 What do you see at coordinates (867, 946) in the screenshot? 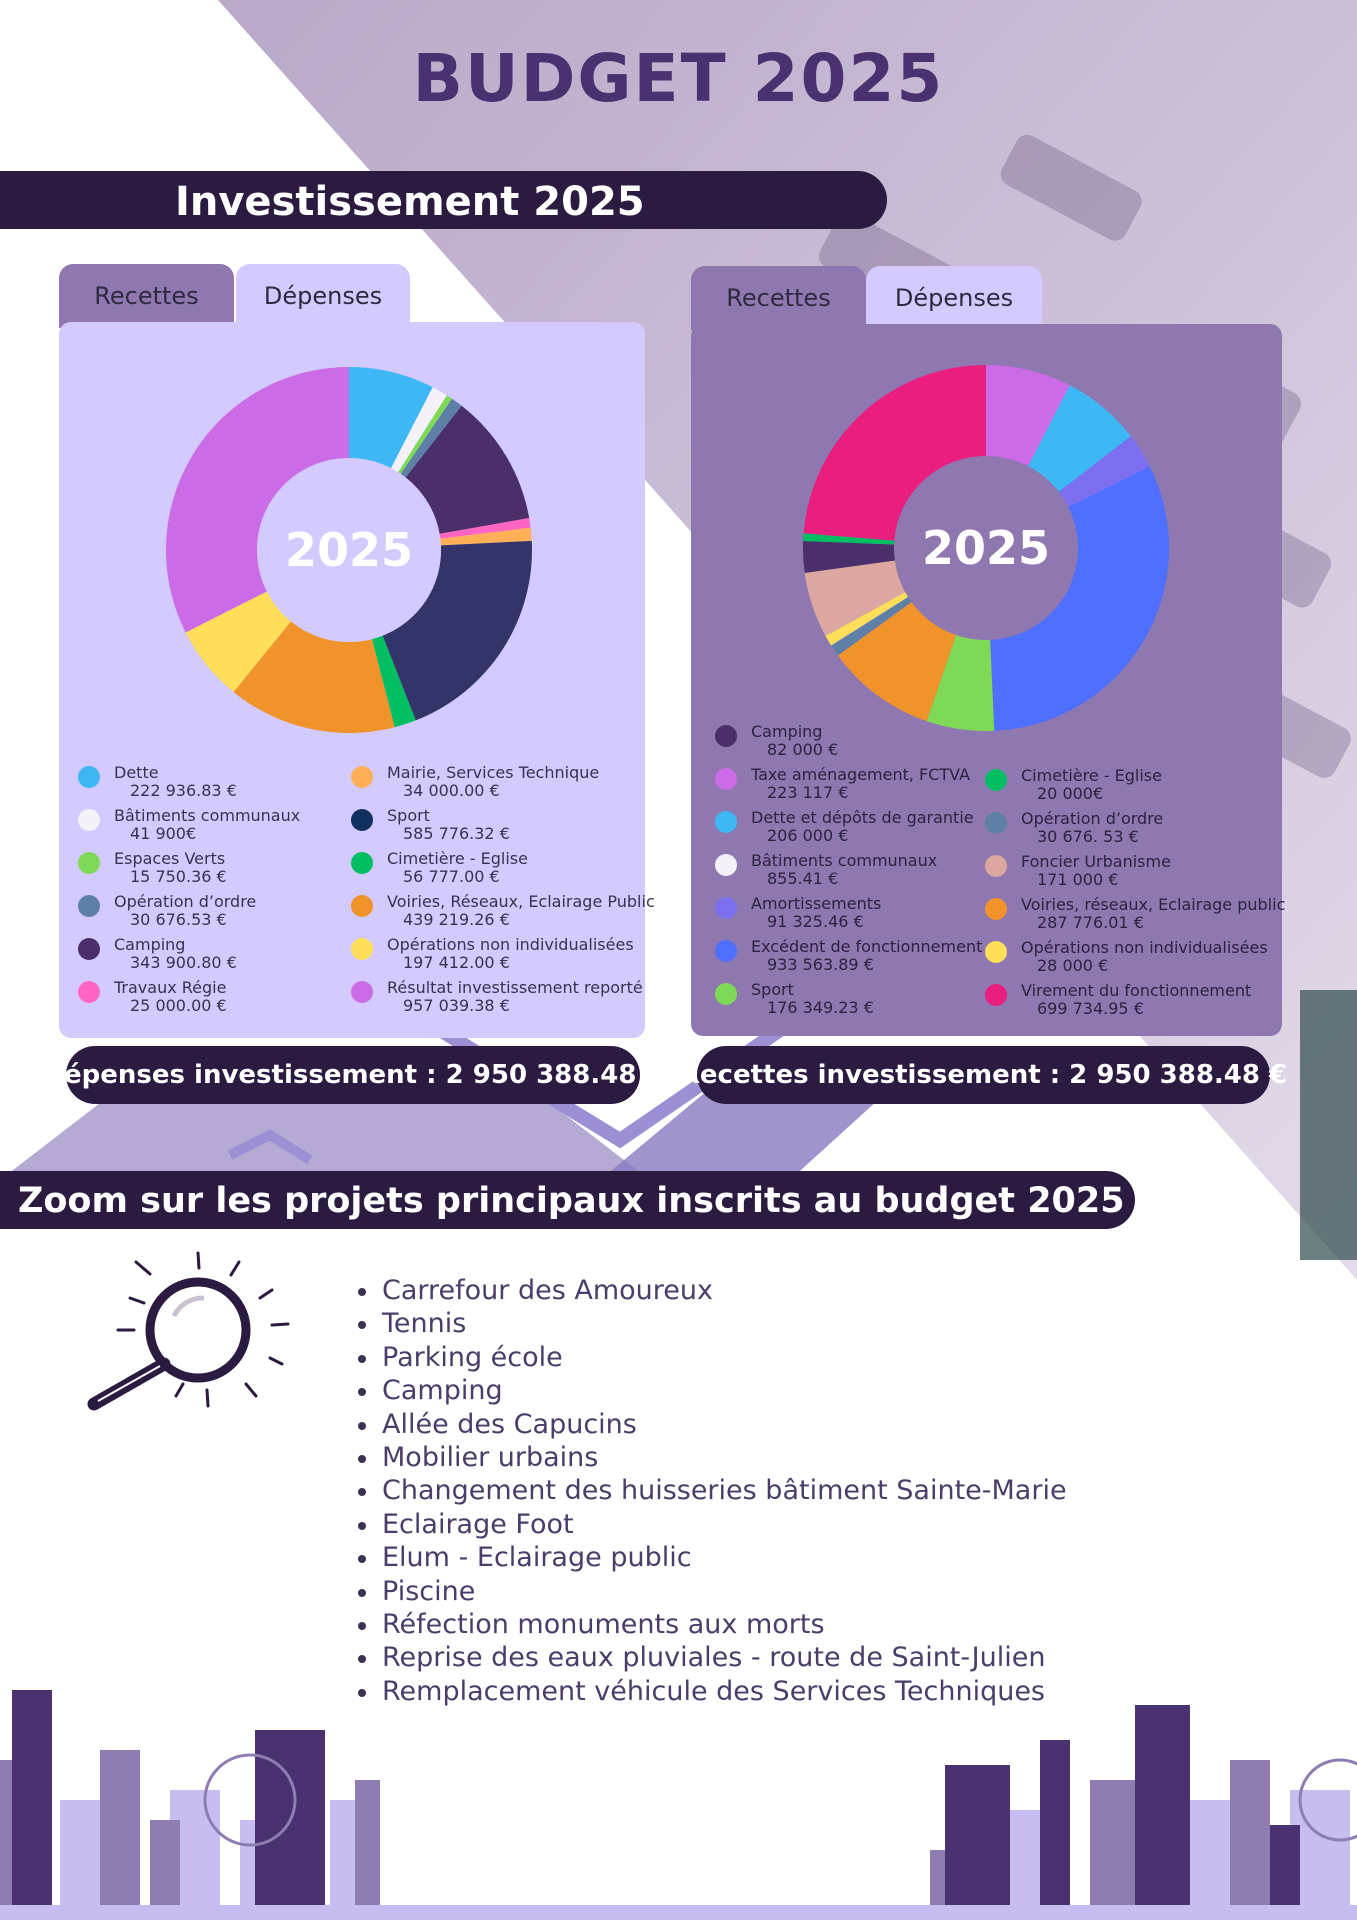
I see `legend-label: Excédent de fonctionnement` at bounding box center [867, 946].